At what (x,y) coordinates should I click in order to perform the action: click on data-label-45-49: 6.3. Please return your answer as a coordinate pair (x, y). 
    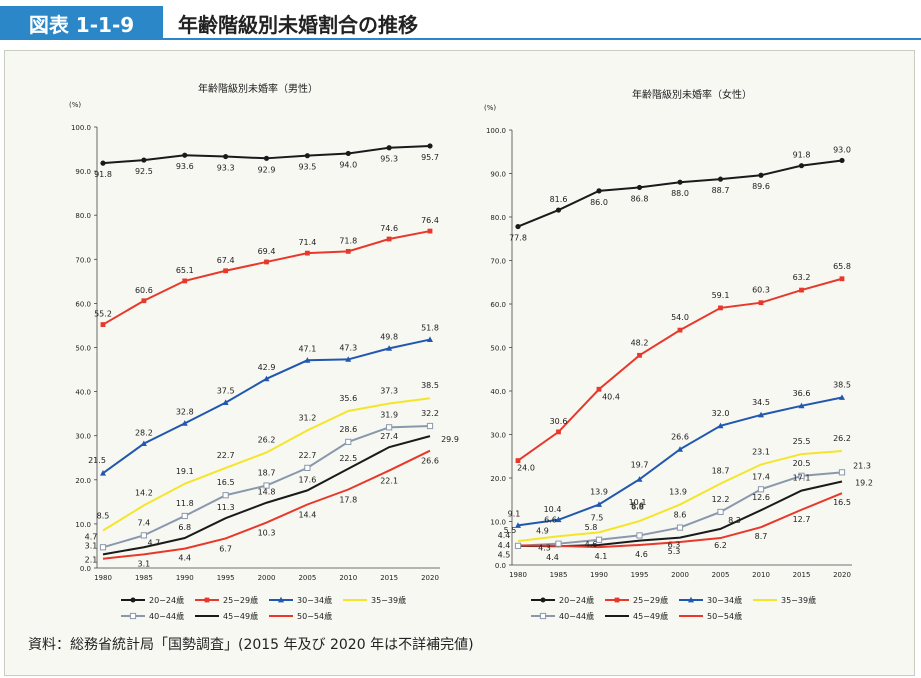
    Looking at the image, I should click on (674, 545).